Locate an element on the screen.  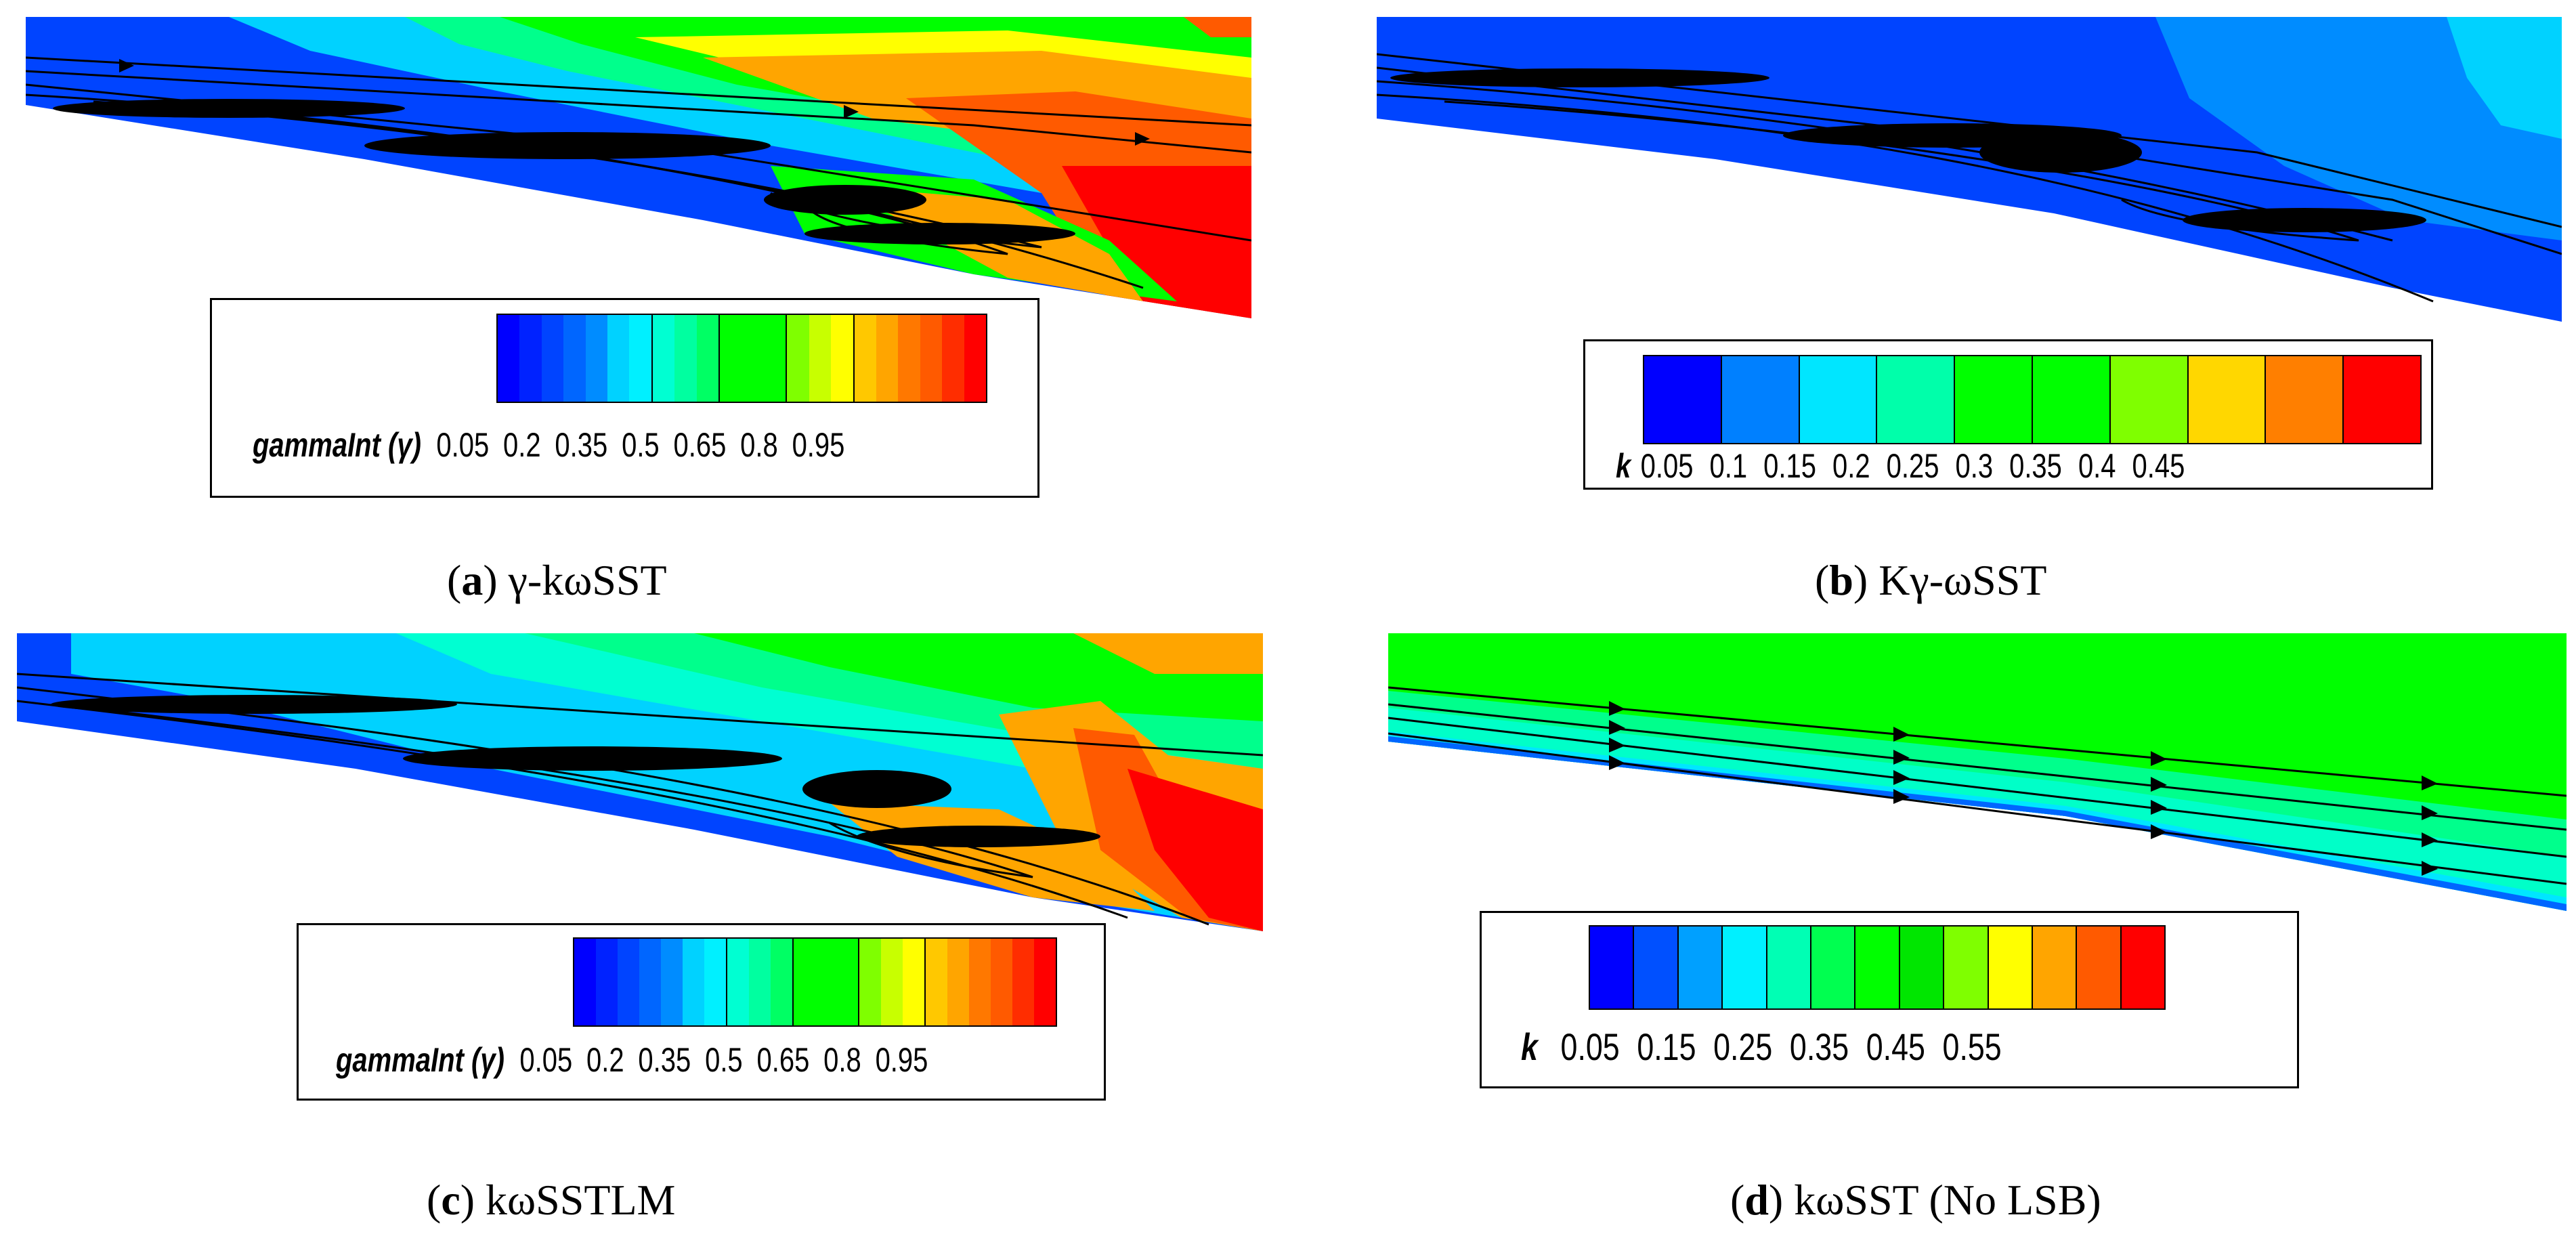
caption-a: (a) γ-kωSST is located at coordinates (557, 580).